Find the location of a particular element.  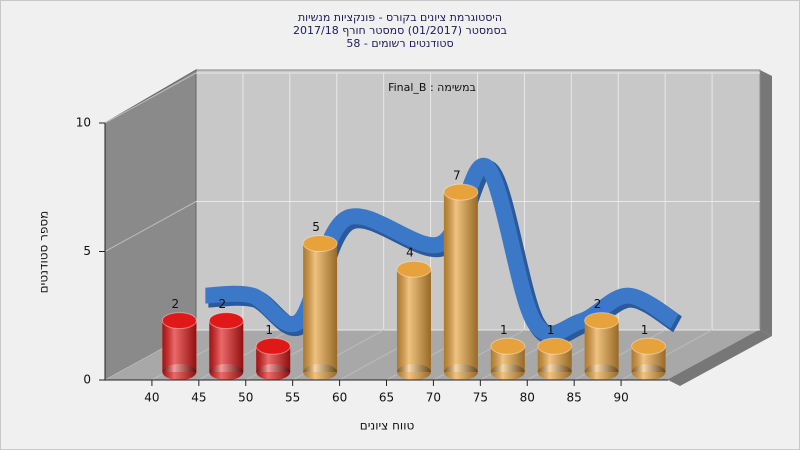

y-axis-label: מספר סטודנטים is located at coordinates (44, 252).